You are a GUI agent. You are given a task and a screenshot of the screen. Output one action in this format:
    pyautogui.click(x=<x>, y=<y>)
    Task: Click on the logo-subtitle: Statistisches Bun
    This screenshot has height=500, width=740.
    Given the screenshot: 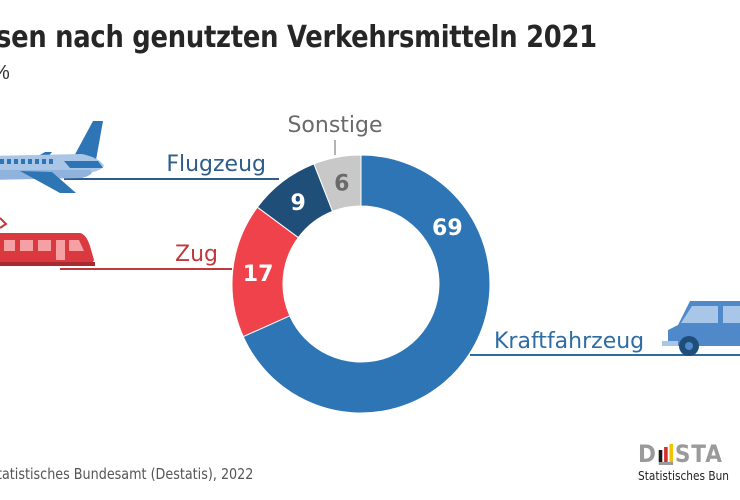 What is the action you would take?
    pyautogui.click(x=683, y=476)
    